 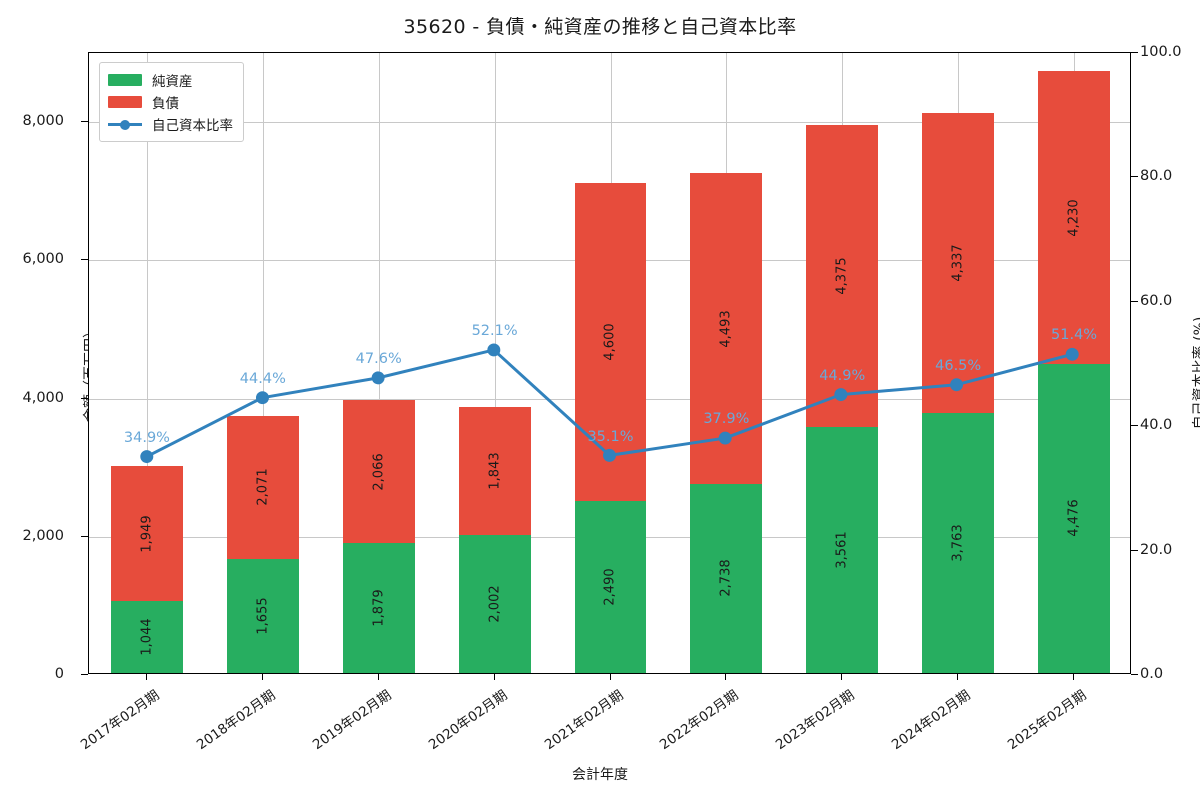 I want to click on legend-item: 負債, so click(x=170, y=102).